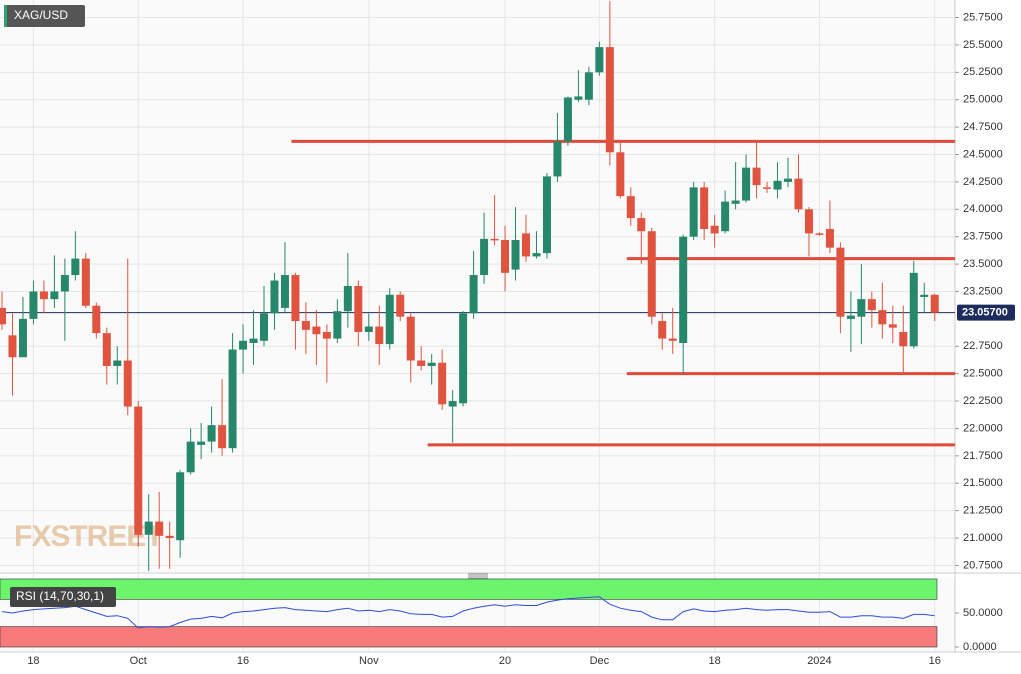 Image resolution: width=1021 pixels, height=674 pixels. Describe the element at coordinates (980, 647) in the screenshot. I see `y-tick-label: 0.0000` at that location.